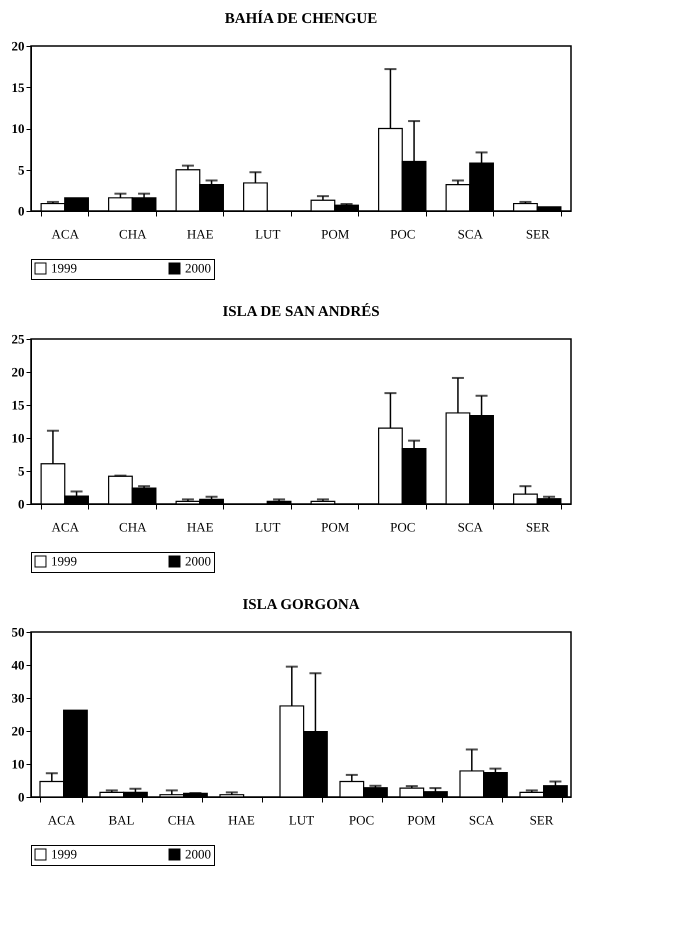  What do you see at coordinates (18, 632) in the screenshot?
I see `y-tick-label: 50` at bounding box center [18, 632].